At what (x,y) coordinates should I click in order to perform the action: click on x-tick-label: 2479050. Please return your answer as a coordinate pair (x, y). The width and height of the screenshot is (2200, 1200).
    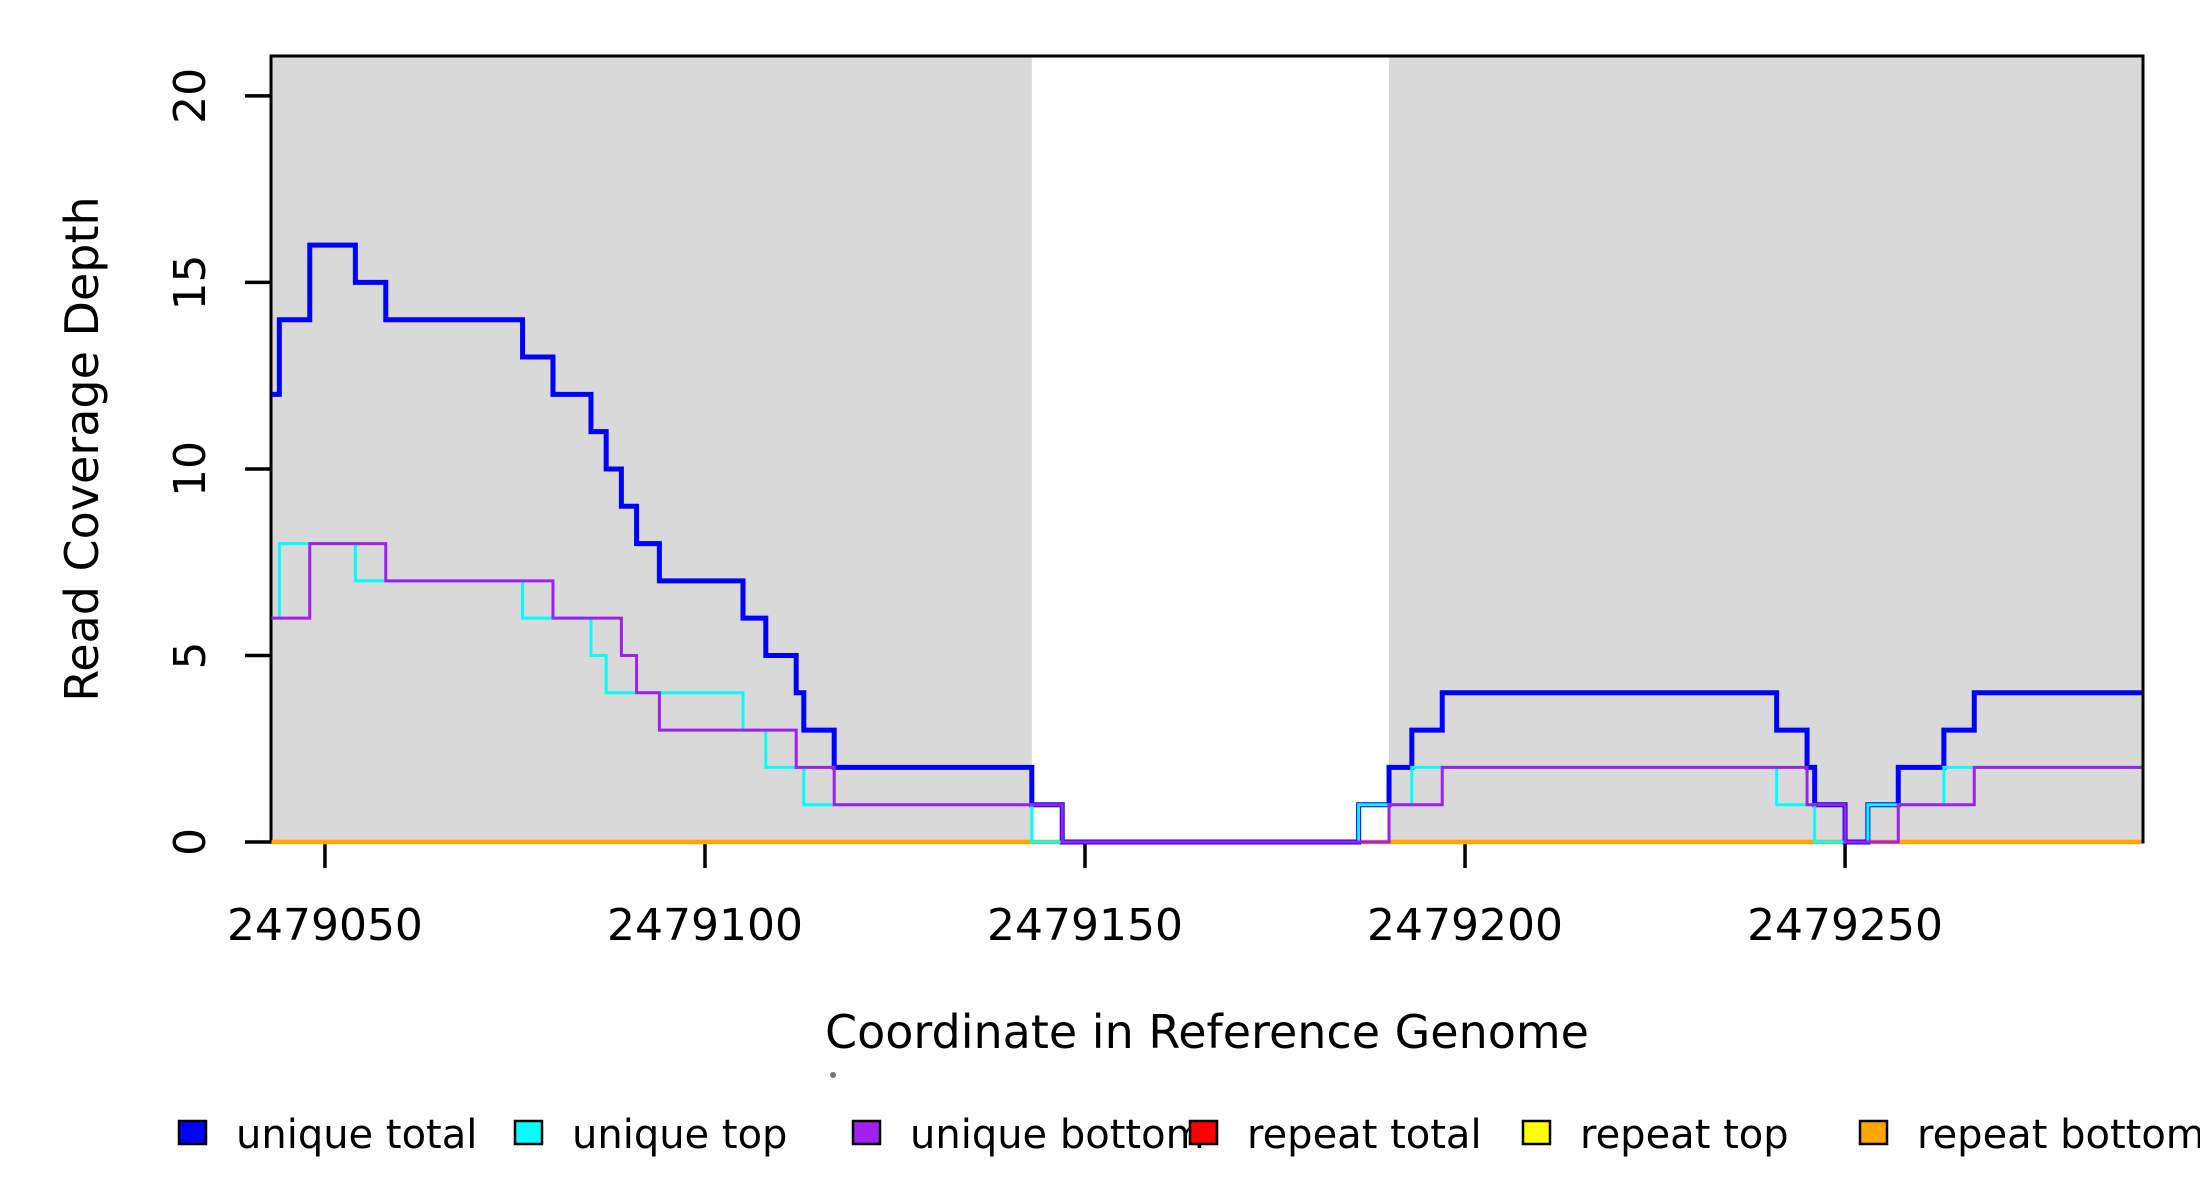
    Looking at the image, I should click on (325, 925).